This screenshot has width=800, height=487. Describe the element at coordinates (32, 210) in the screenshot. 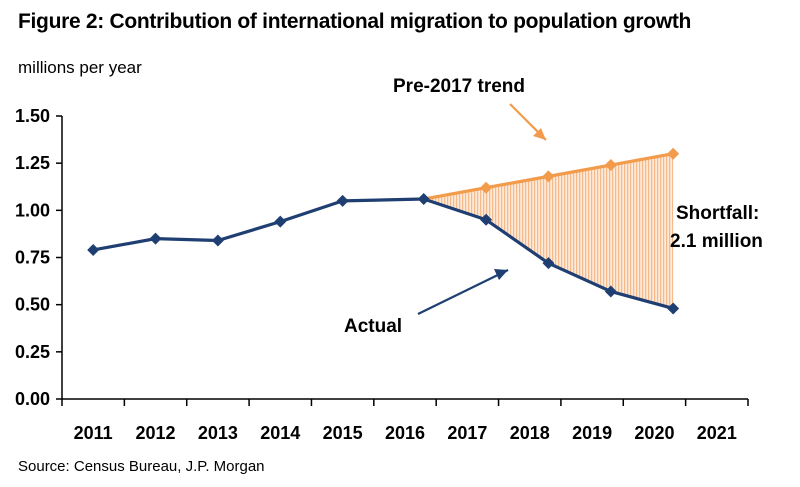

I see `y-tick-label: 1.00` at that location.